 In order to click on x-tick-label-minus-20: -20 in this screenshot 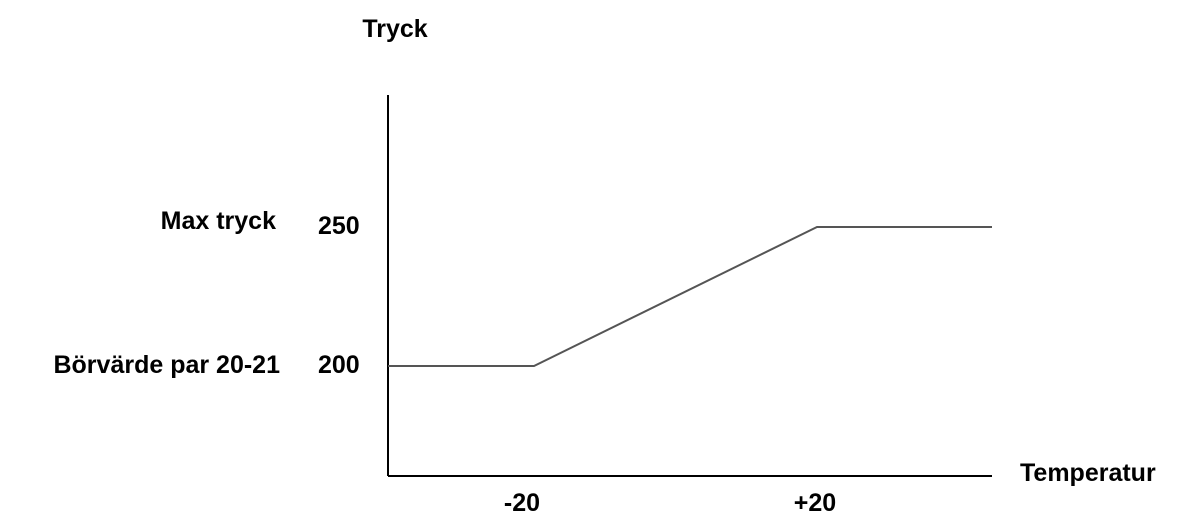, I will do `click(522, 502)`.